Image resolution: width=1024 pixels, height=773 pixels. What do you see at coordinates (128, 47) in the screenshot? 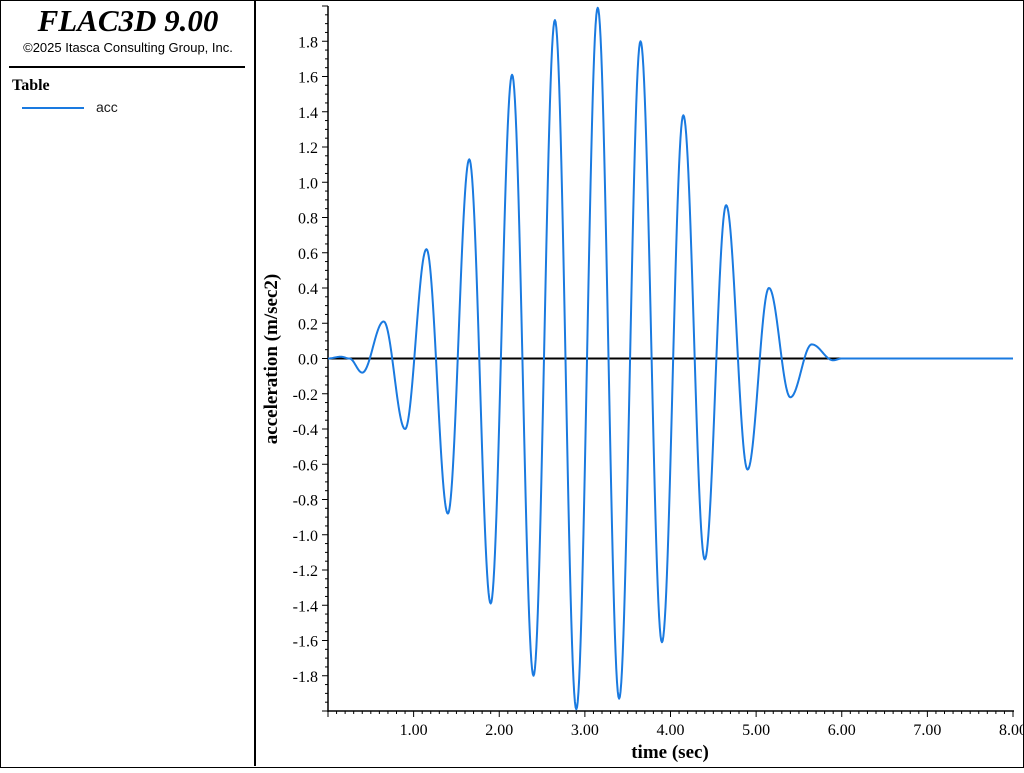
I see `copyright-text: ©2025 Itasca Consulting Group, Inc.` at bounding box center [128, 47].